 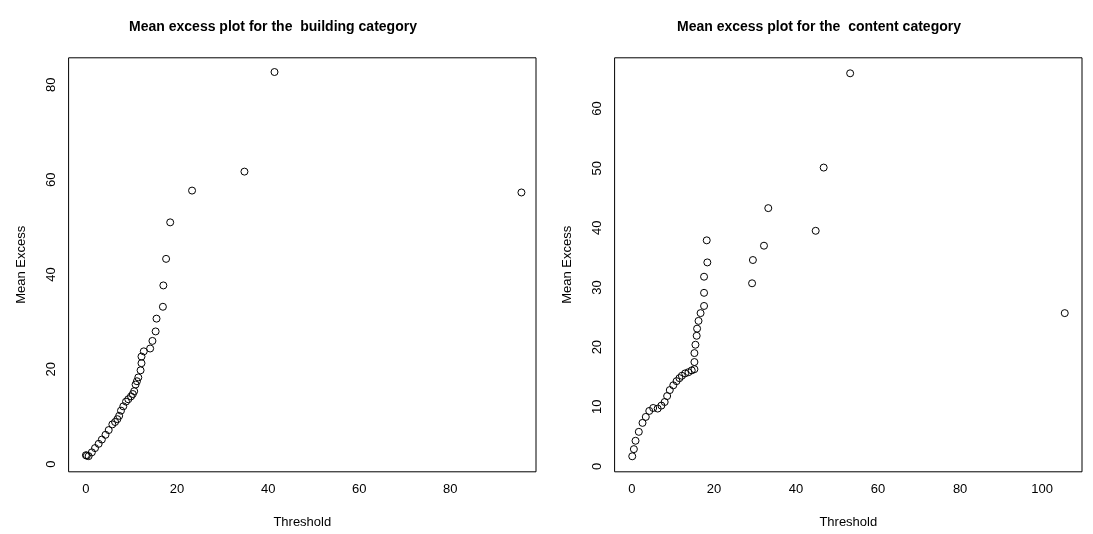 I want to click on y-tick-label: 30, so click(x=596, y=287).